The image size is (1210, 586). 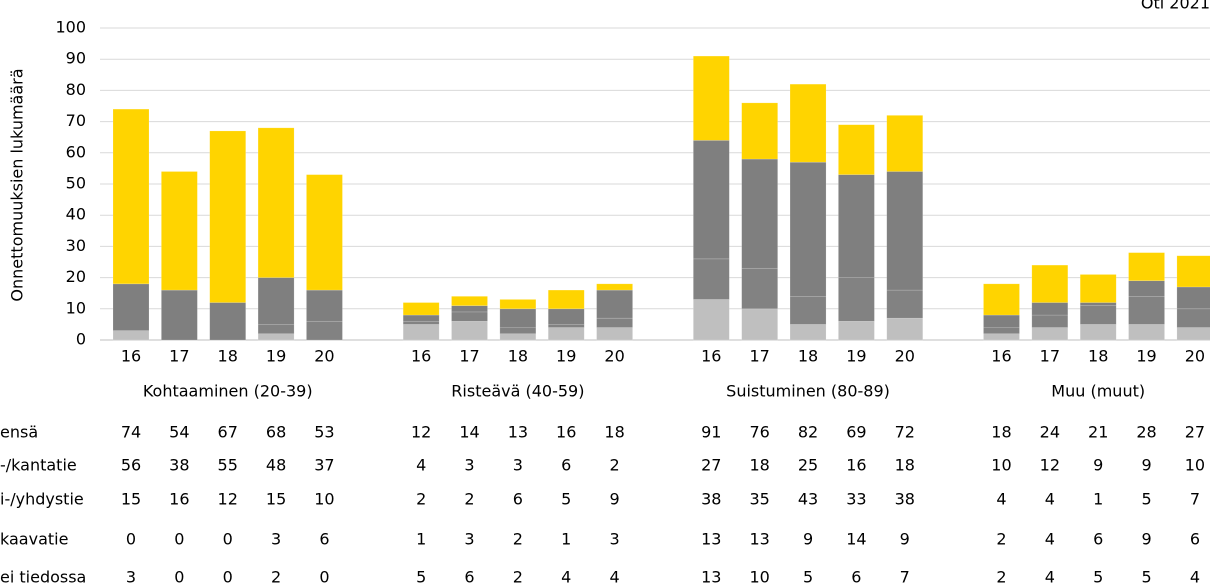 I want to click on y-tick-label: 90, so click(x=76, y=58).